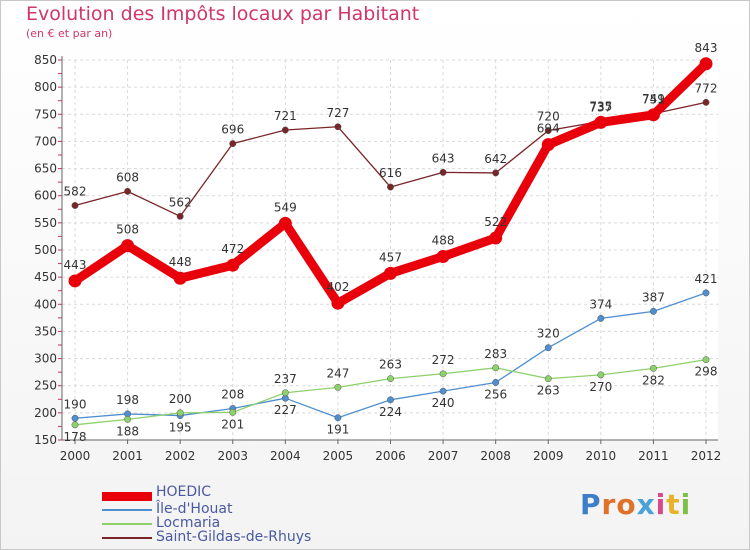 The width and height of the screenshot is (750, 550). Describe the element at coordinates (495, 354) in the screenshot. I see `data-label-locmaria: 283` at that location.